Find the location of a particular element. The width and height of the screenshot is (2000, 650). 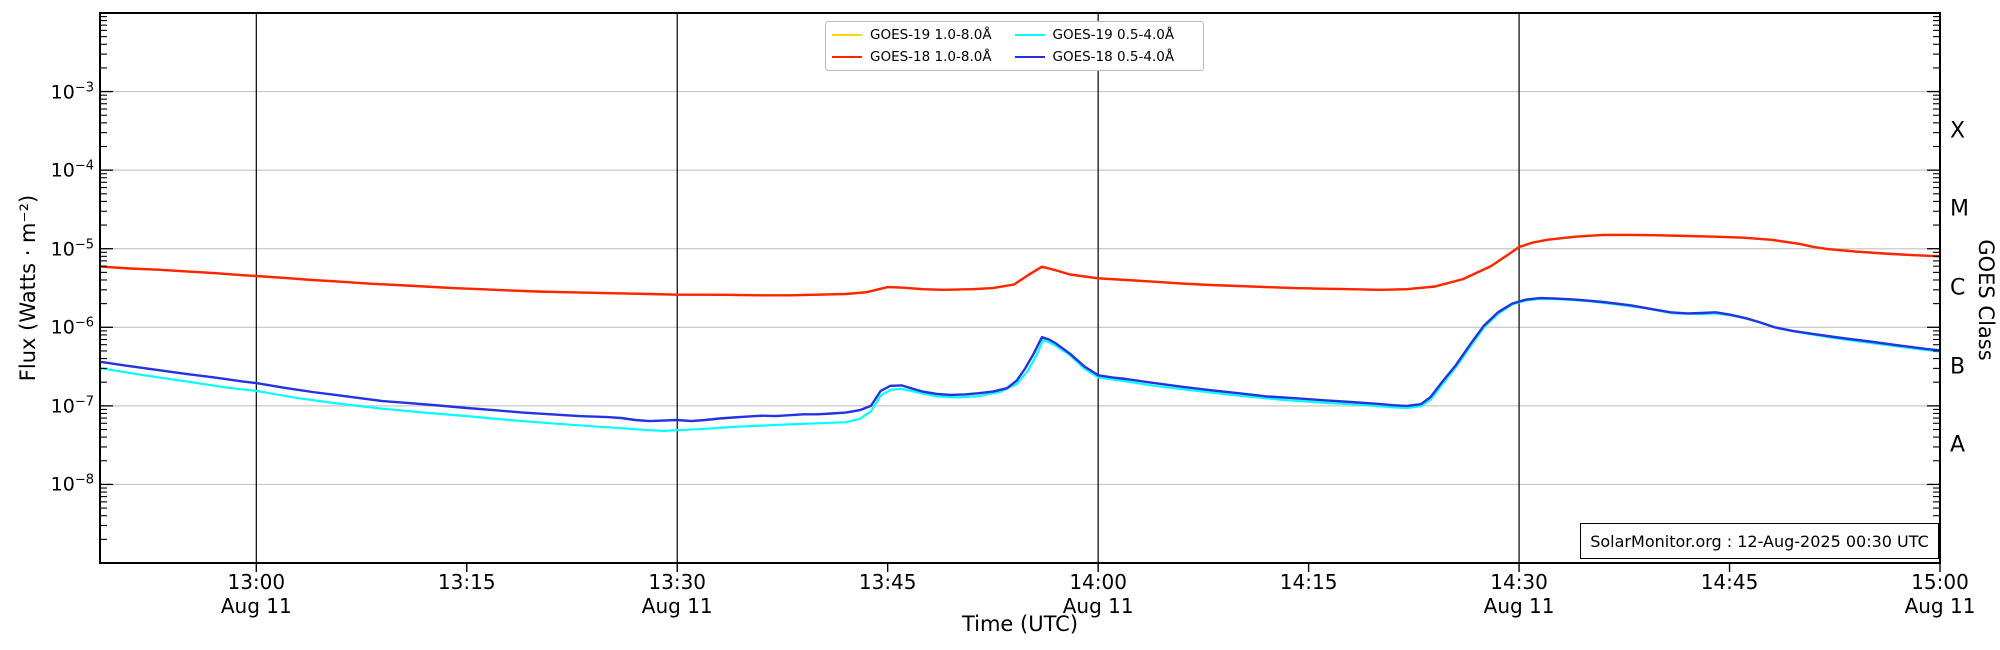

legend-label: GOES-19 0.5-4.0Å is located at coordinates (1113, 35).